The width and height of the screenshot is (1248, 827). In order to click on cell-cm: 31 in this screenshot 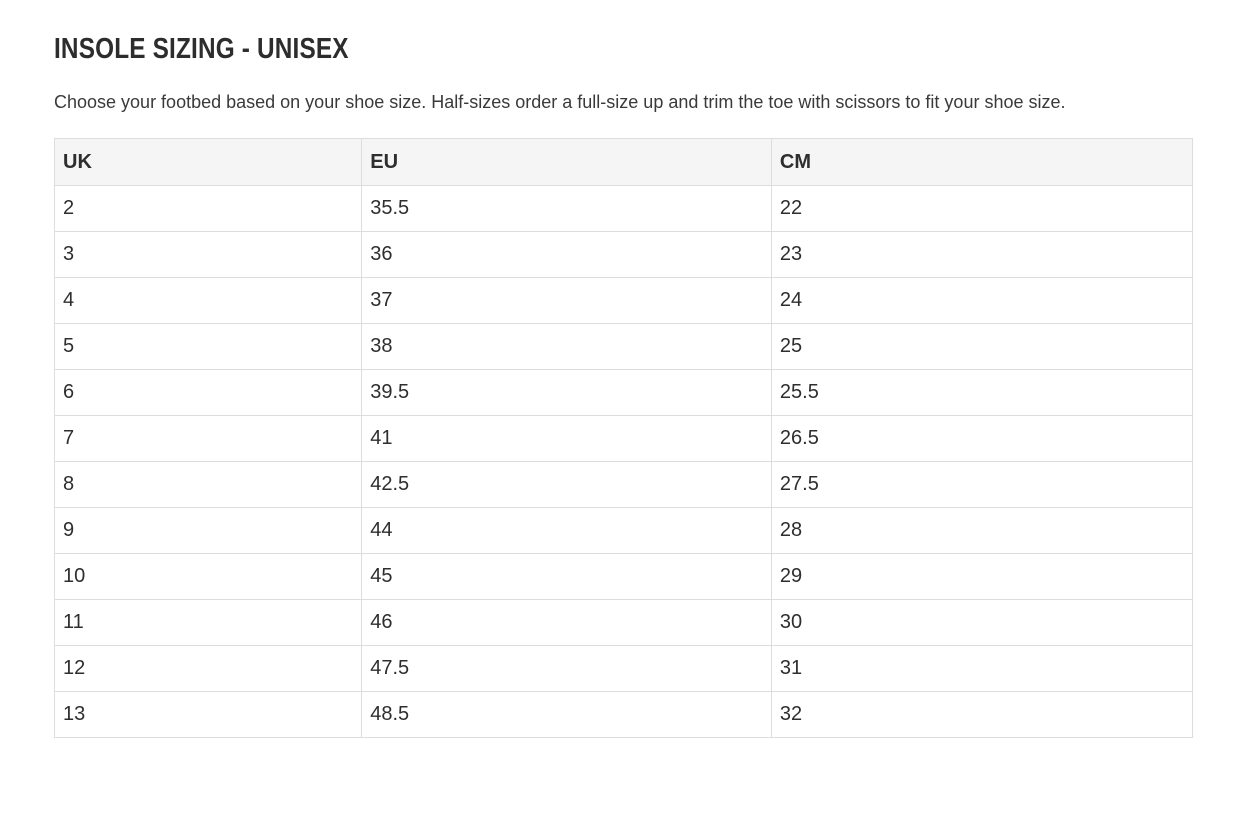, I will do `click(982, 668)`.